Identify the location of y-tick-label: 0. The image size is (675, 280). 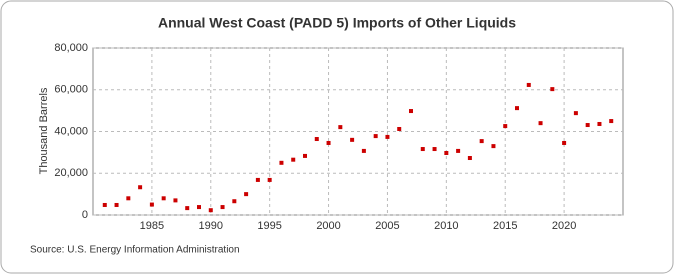
(85, 215).